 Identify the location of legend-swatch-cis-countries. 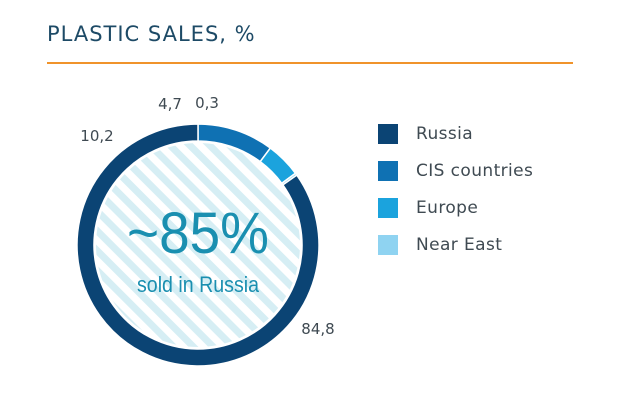
(388, 170).